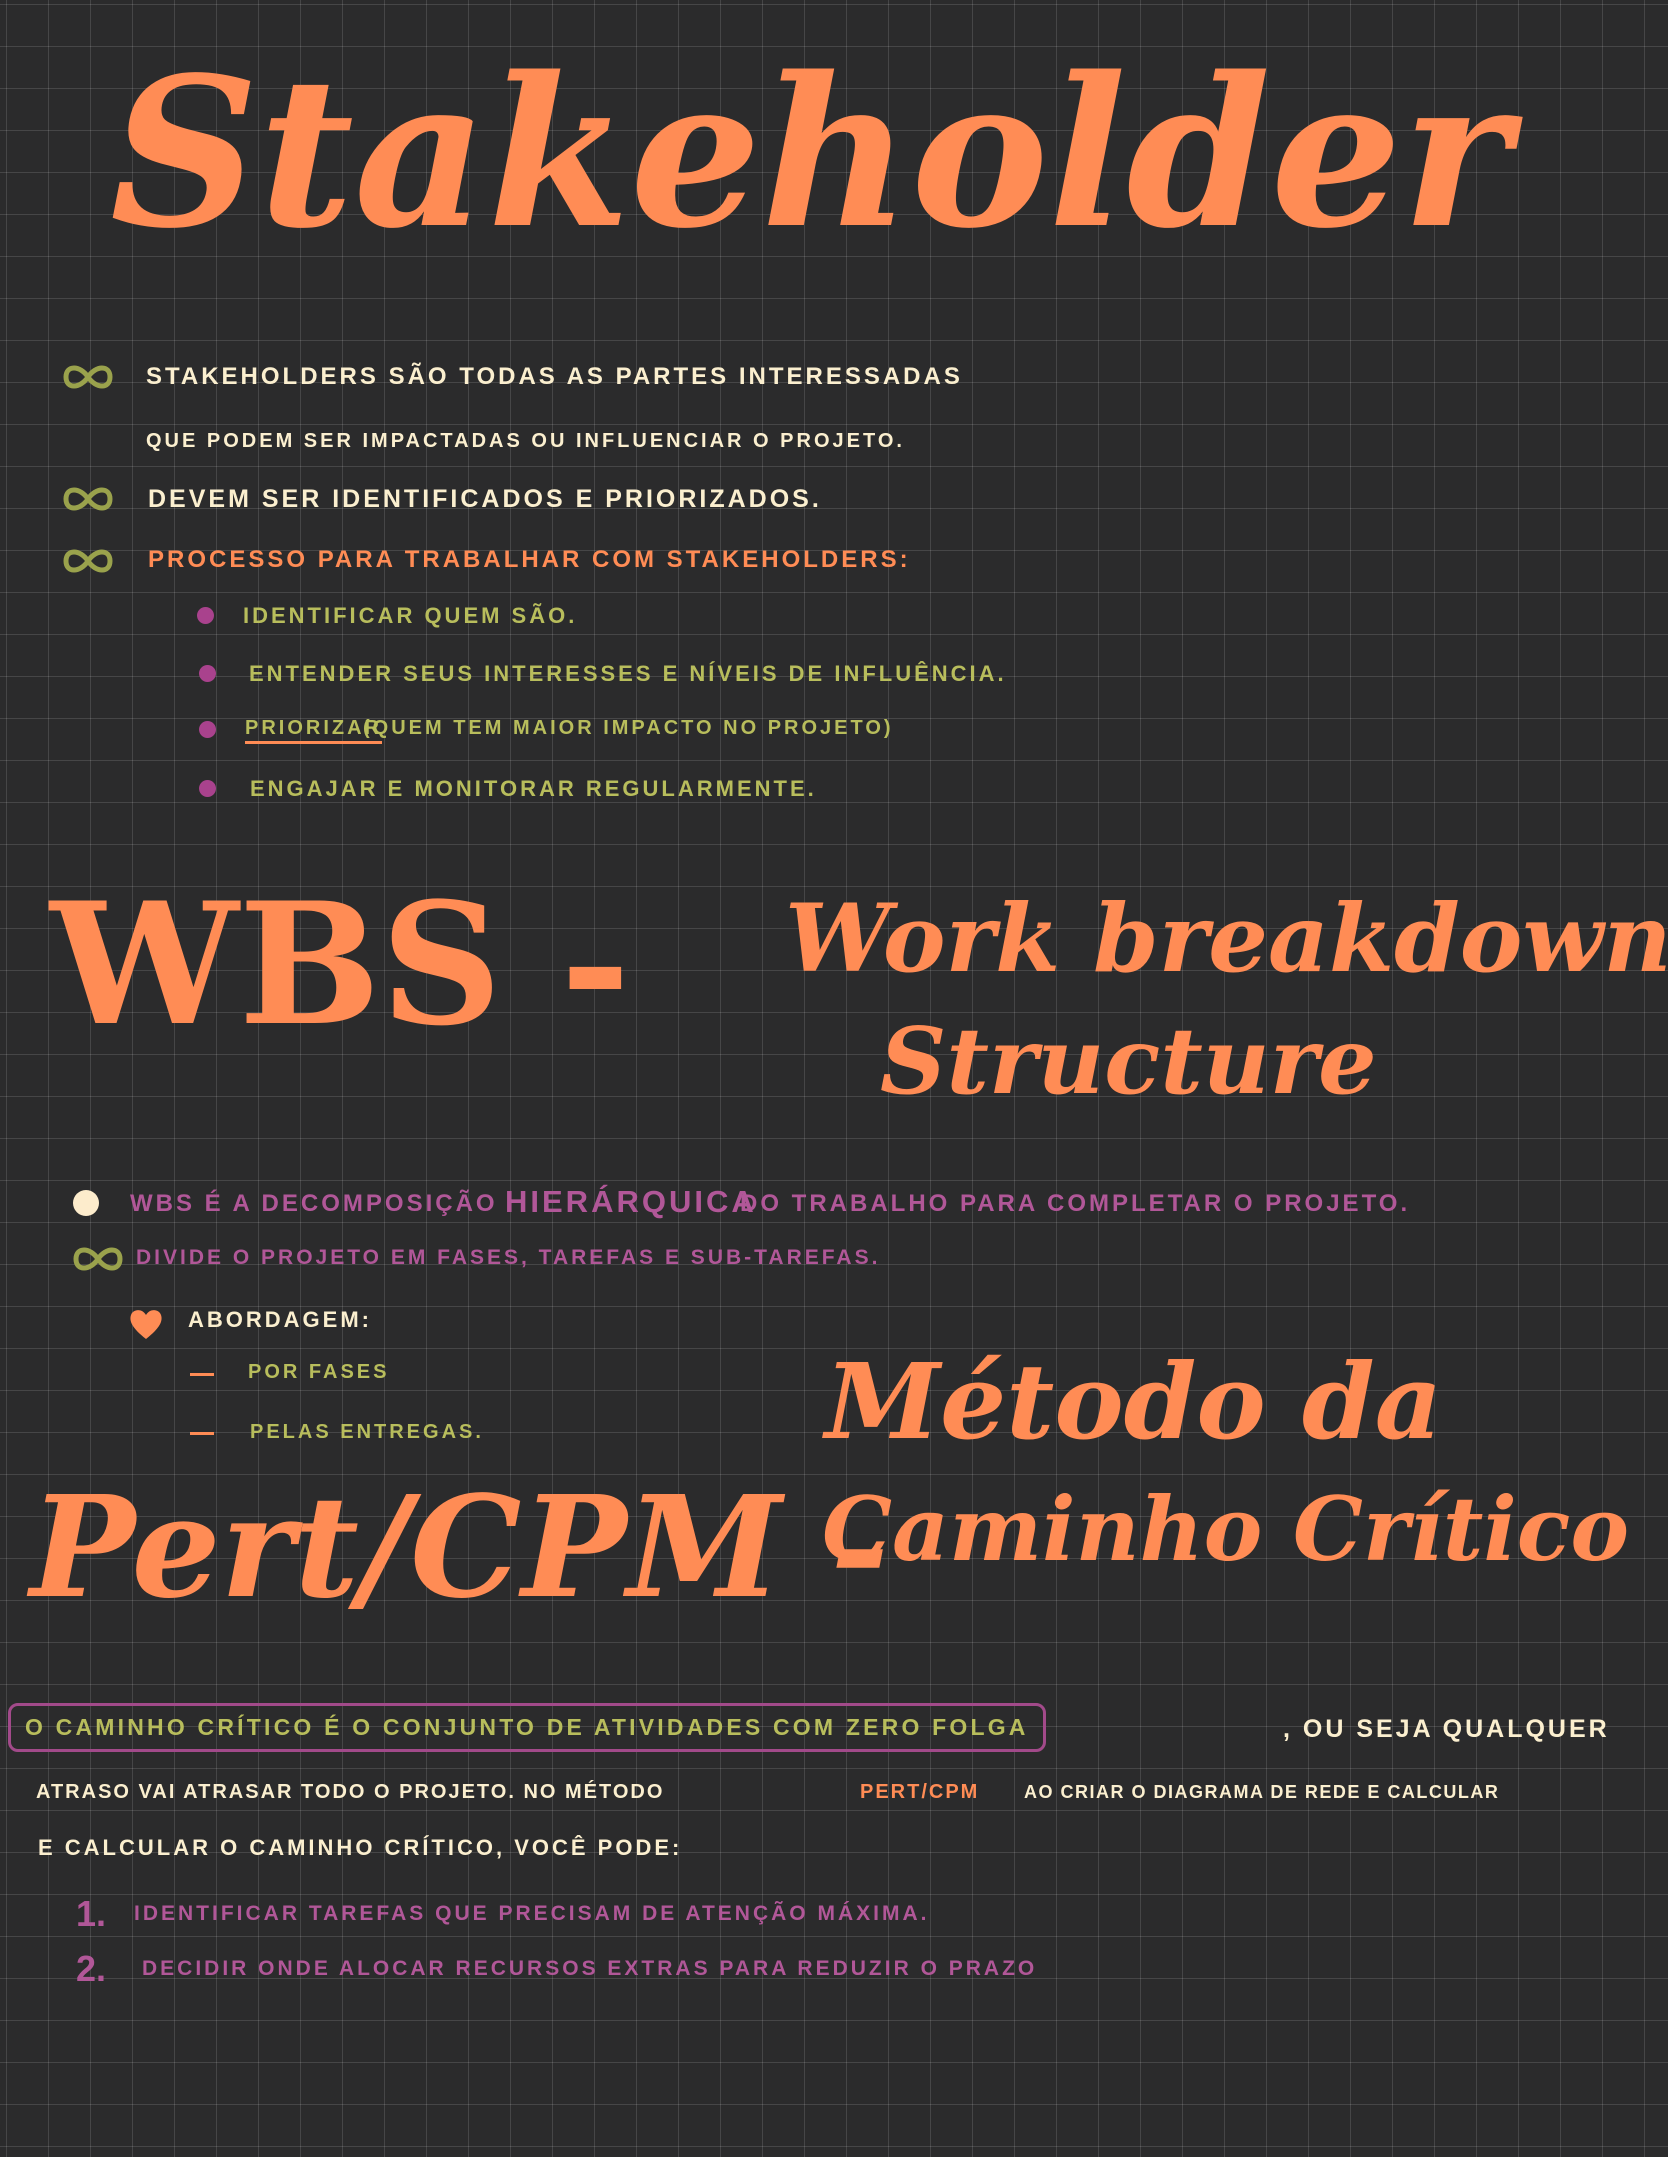 This screenshot has width=1668, height=2157. Describe the element at coordinates (360, 1847) in the screenshot. I see `pert-paragraph-line3: e calcular o caminho crítico, você pode:` at that location.